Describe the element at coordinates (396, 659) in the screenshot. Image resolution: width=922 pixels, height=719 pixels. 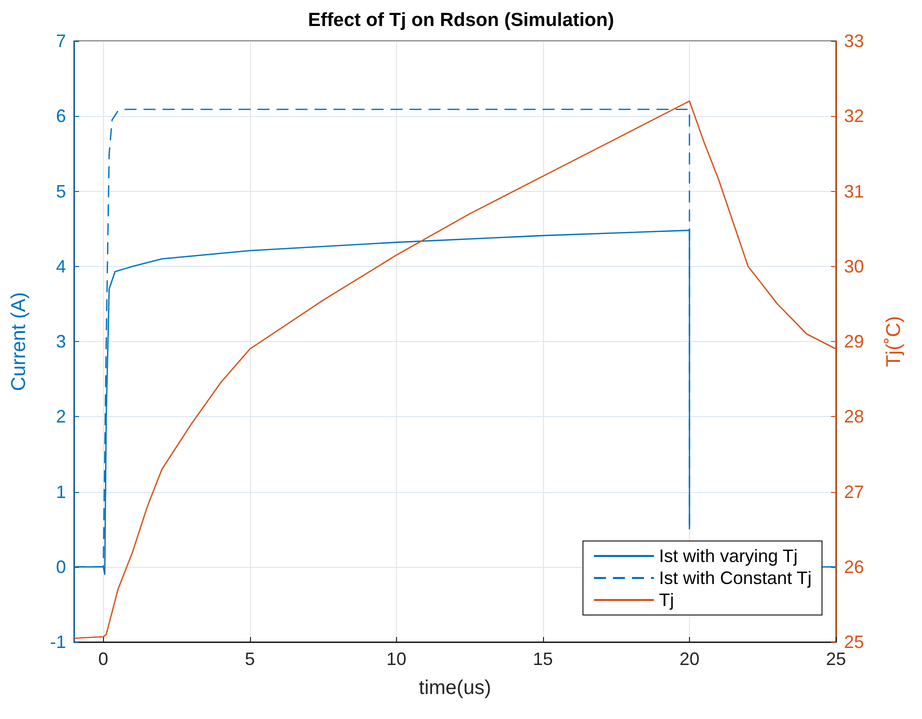
I see `x-tick-label: 10` at that location.